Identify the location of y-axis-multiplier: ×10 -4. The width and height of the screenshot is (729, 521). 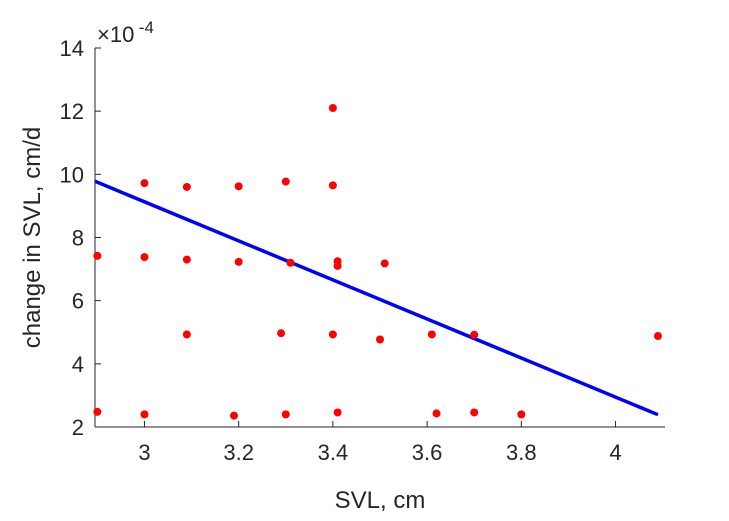
(125, 32).